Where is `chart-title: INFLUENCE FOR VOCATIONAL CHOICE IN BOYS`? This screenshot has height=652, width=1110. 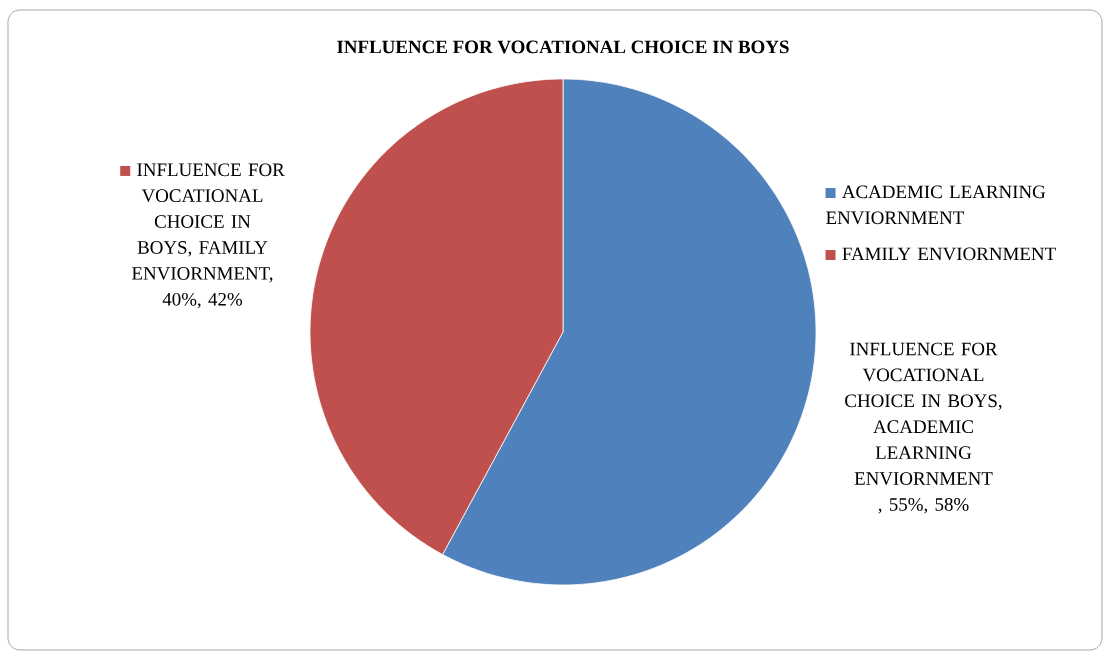
chart-title: INFLUENCE FOR VOCATIONAL CHOICE IN BOYS is located at coordinates (563, 47).